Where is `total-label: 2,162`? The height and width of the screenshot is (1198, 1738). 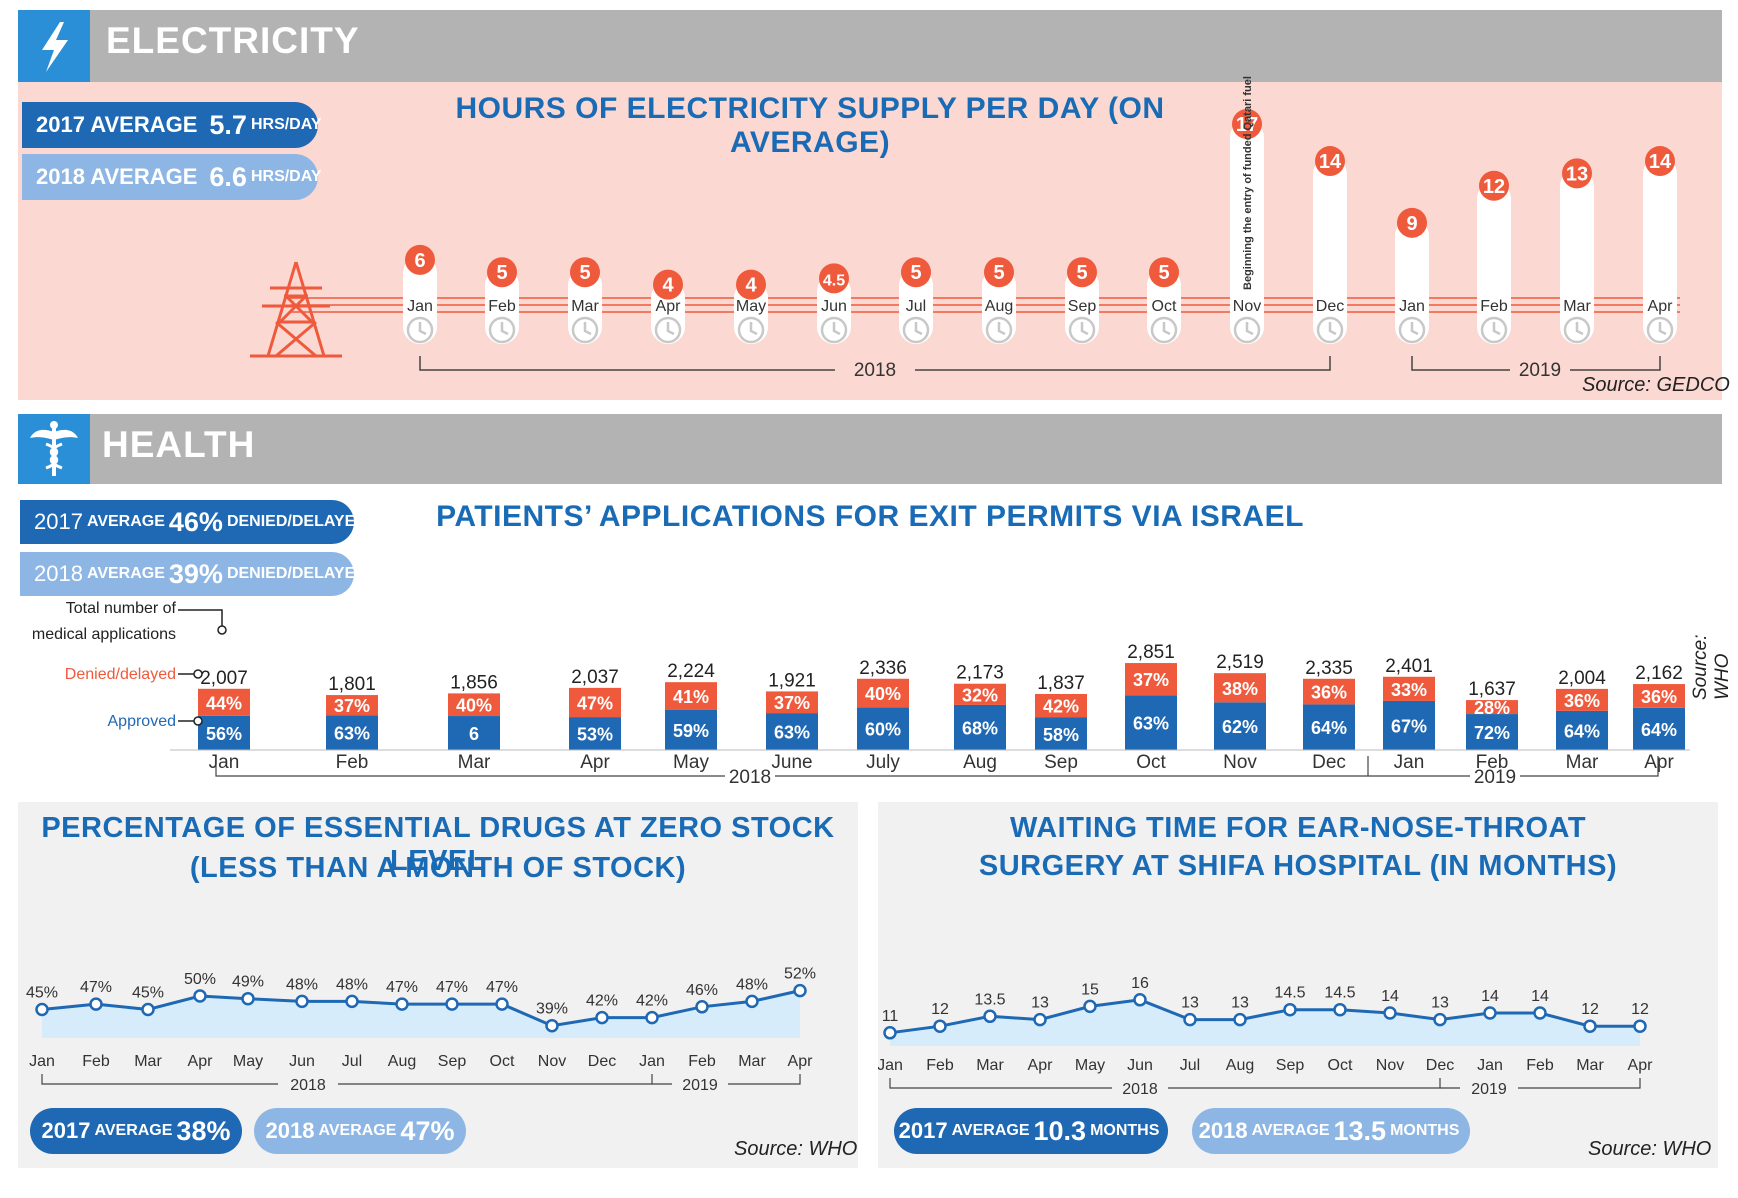
total-label: 2,162 is located at coordinates (1659, 673).